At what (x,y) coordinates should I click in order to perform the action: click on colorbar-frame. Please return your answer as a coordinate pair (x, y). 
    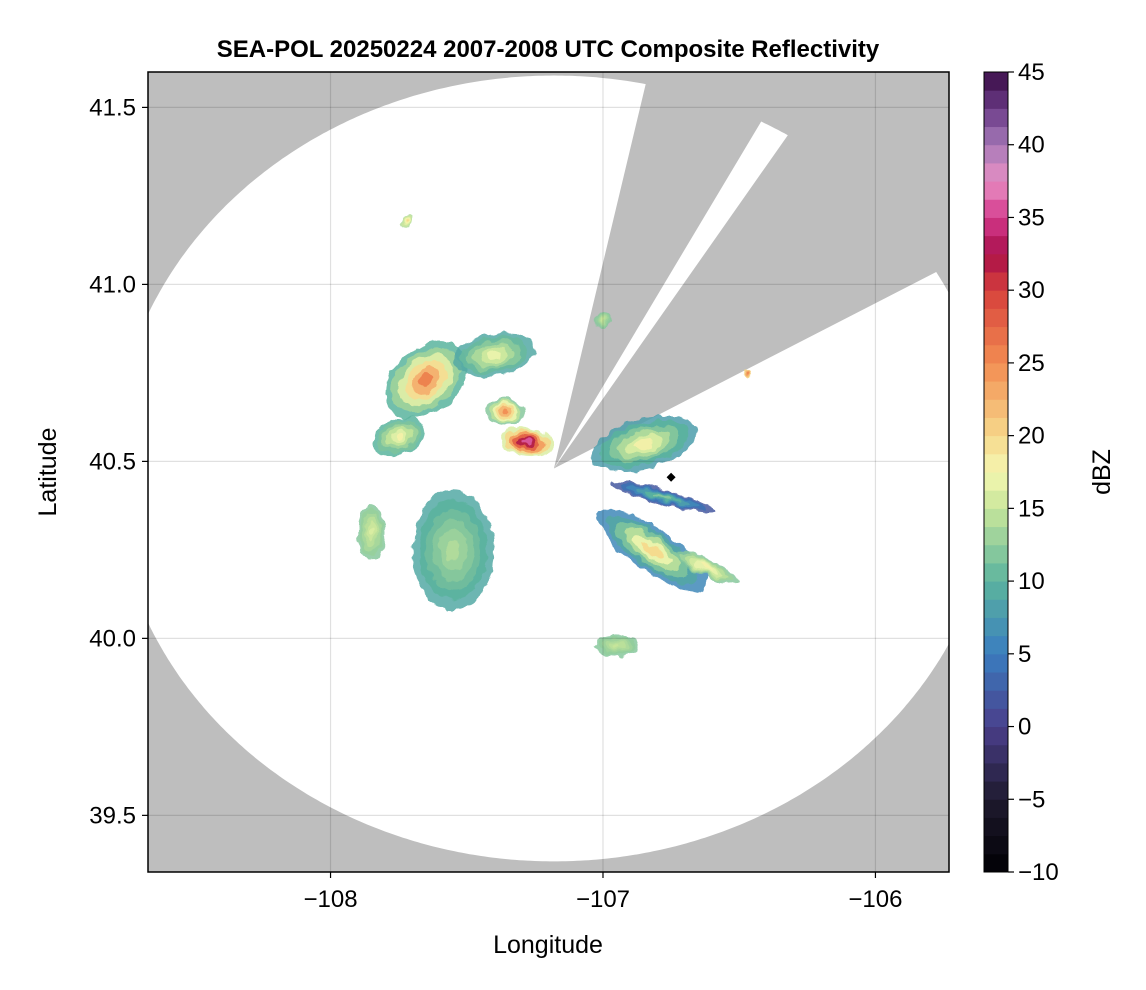
    Looking at the image, I should click on (996, 472).